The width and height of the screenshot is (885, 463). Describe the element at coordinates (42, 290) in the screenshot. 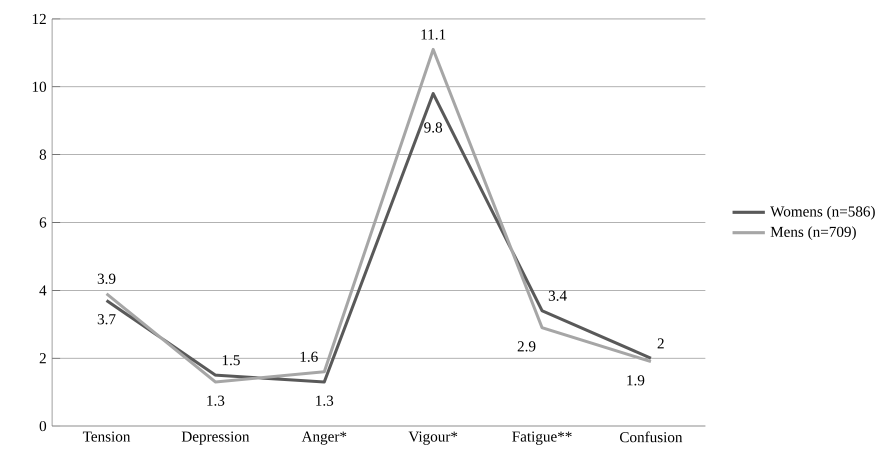

I see `y-tick-label: 4` at that location.